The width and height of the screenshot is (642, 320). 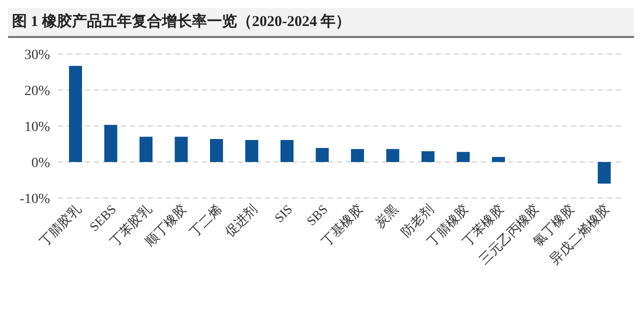 What do you see at coordinates (37, 127) in the screenshot?
I see `y-tick-label: 10%` at bounding box center [37, 127].